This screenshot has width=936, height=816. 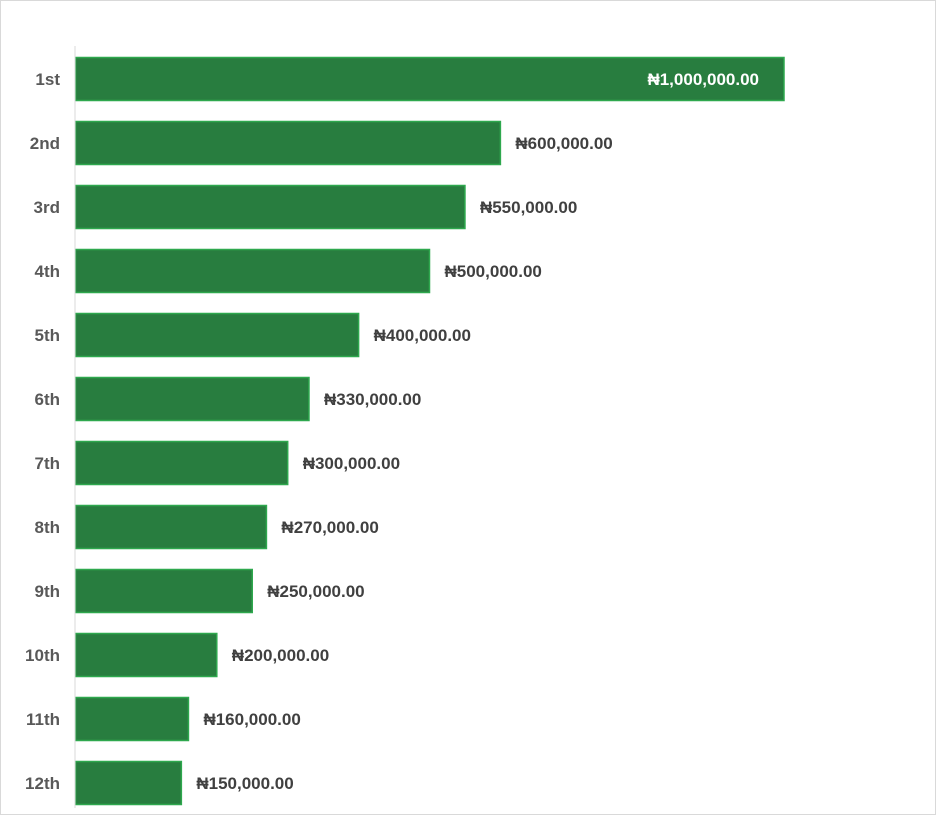 What do you see at coordinates (493, 271) in the screenshot?
I see `data-label: ₦500,000.00` at bounding box center [493, 271].